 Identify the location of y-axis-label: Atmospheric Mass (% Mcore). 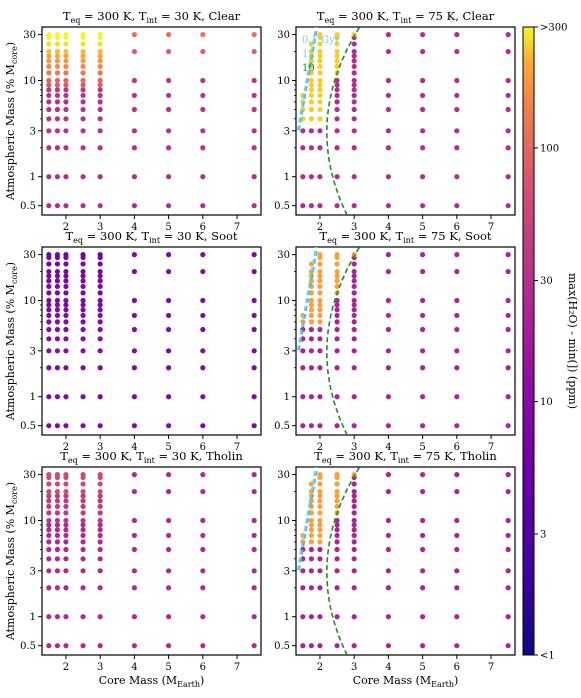
(11, 121).